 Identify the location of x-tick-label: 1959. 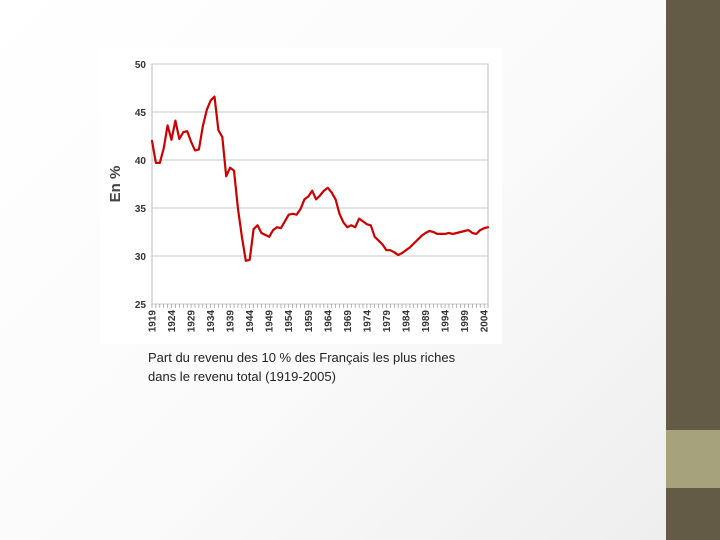
(309, 321).